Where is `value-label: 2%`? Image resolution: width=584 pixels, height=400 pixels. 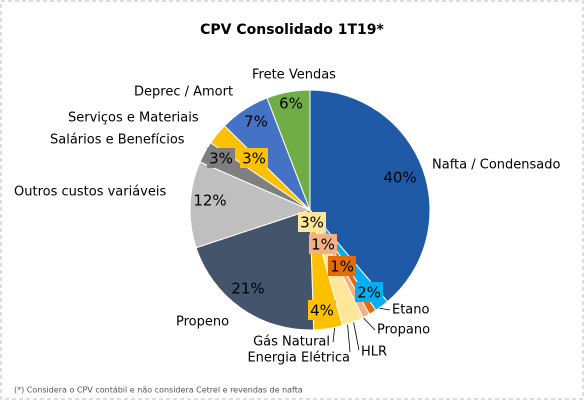
value-label: 2% is located at coordinates (369, 293).